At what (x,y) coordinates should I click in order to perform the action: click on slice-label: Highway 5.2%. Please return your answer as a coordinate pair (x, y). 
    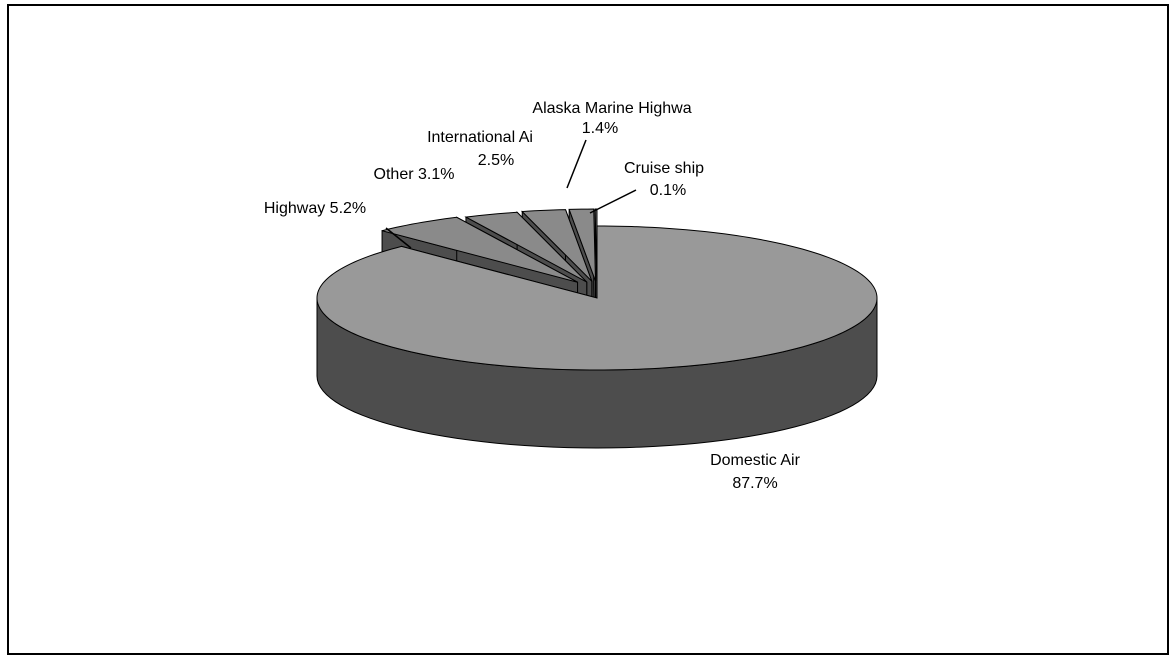
    Looking at the image, I should click on (315, 208).